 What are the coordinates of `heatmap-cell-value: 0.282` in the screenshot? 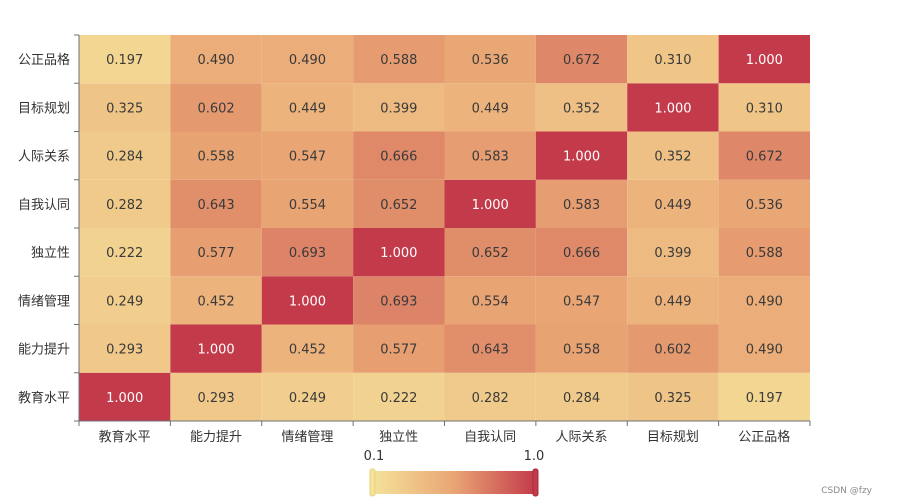 It's located at (490, 398).